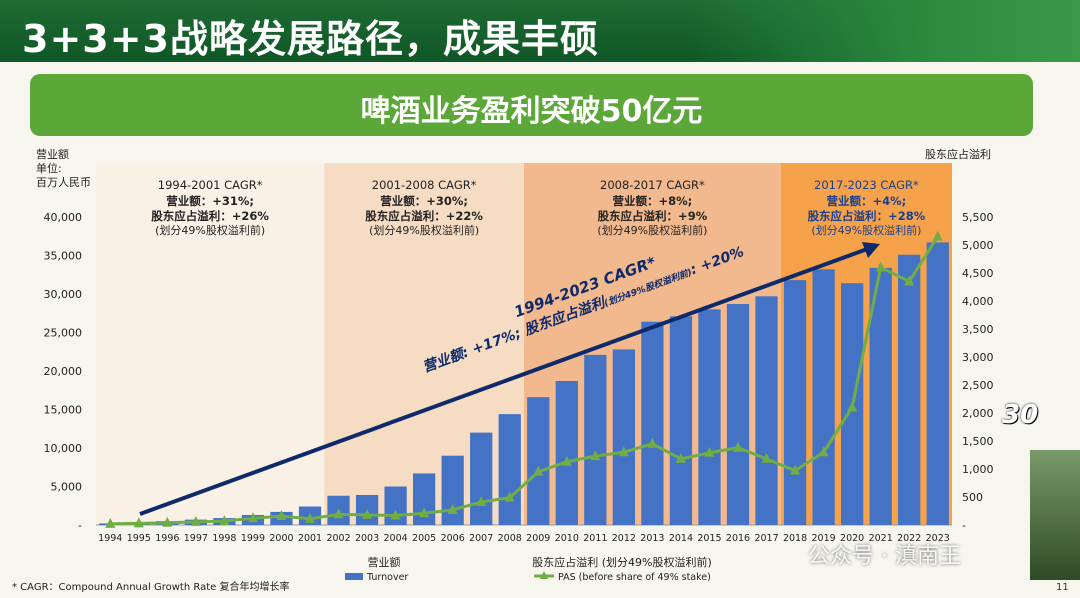  I want to click on x-tick-2010: 2010, so click(567, 538).